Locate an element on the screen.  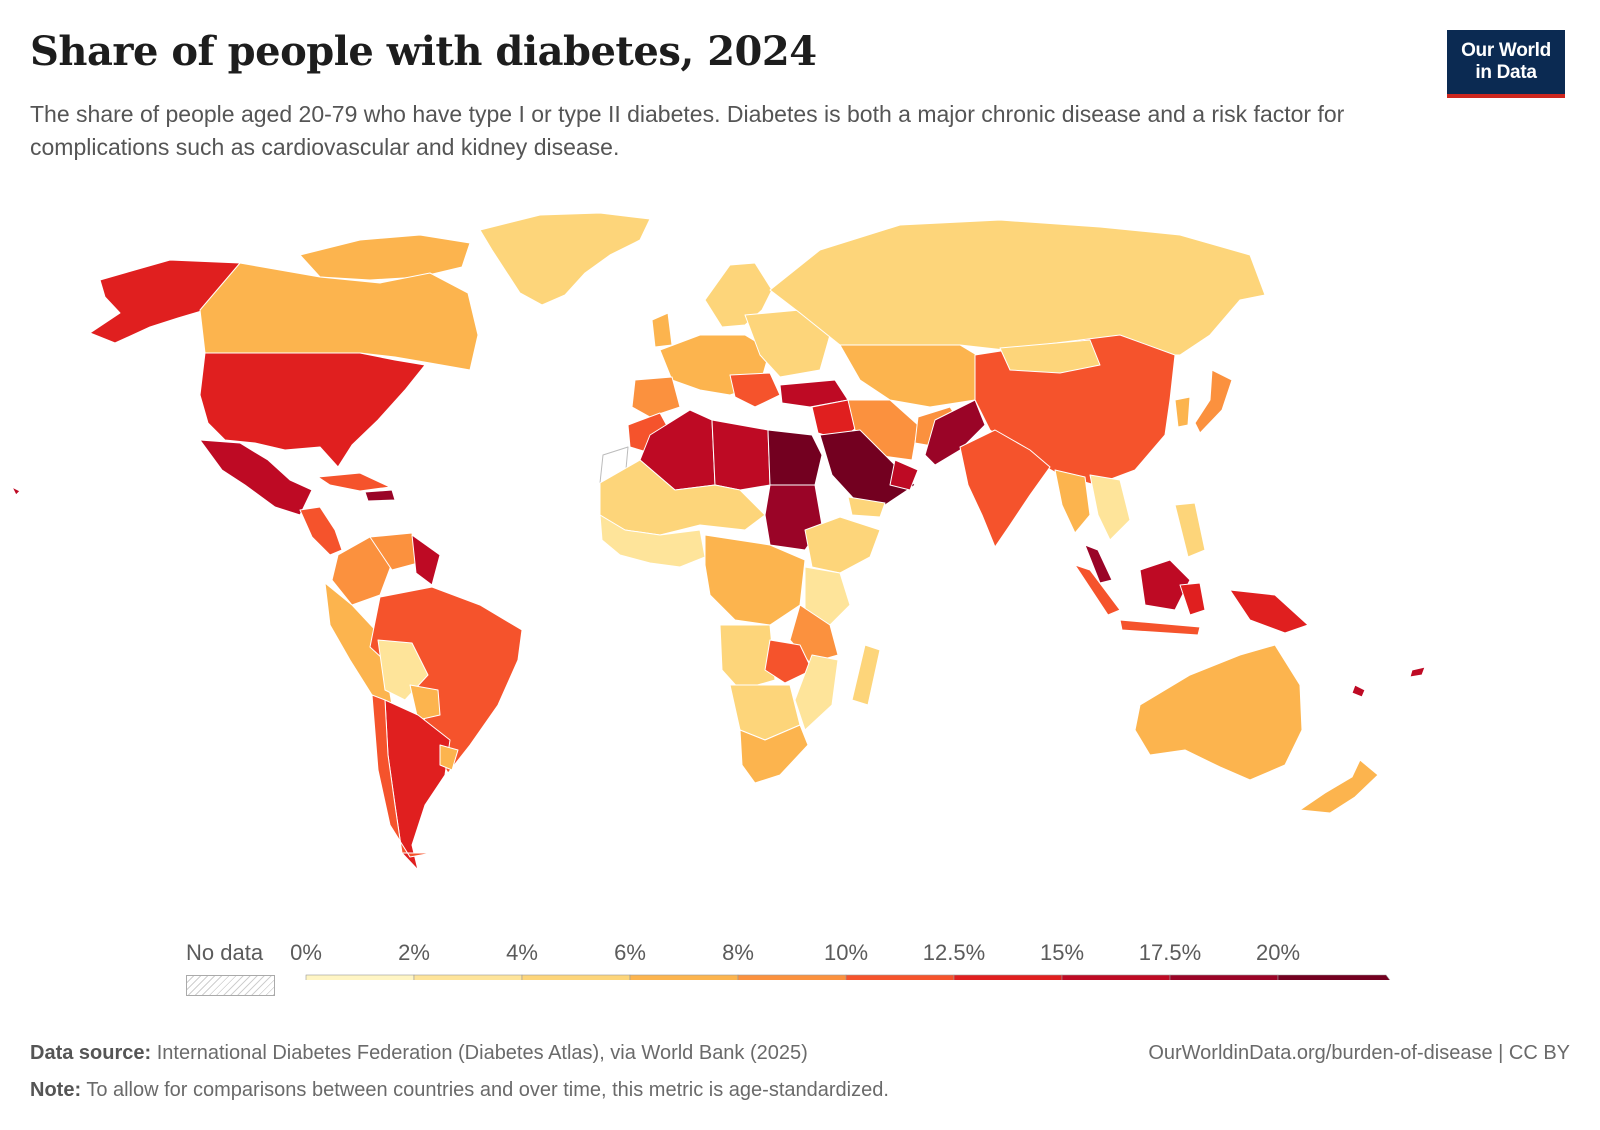
region-iran is located at coordinates (883, 430).